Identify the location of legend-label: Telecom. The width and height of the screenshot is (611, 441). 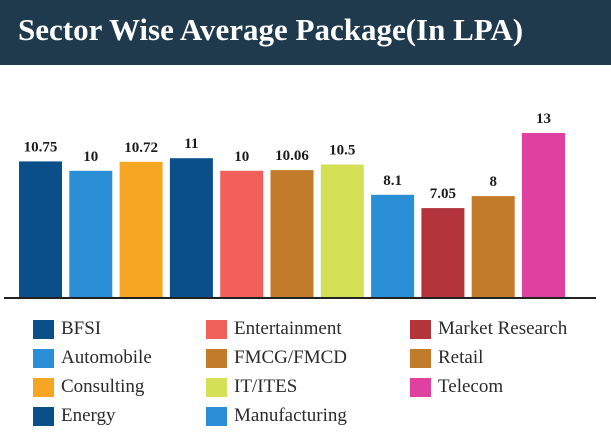
(471, 386).